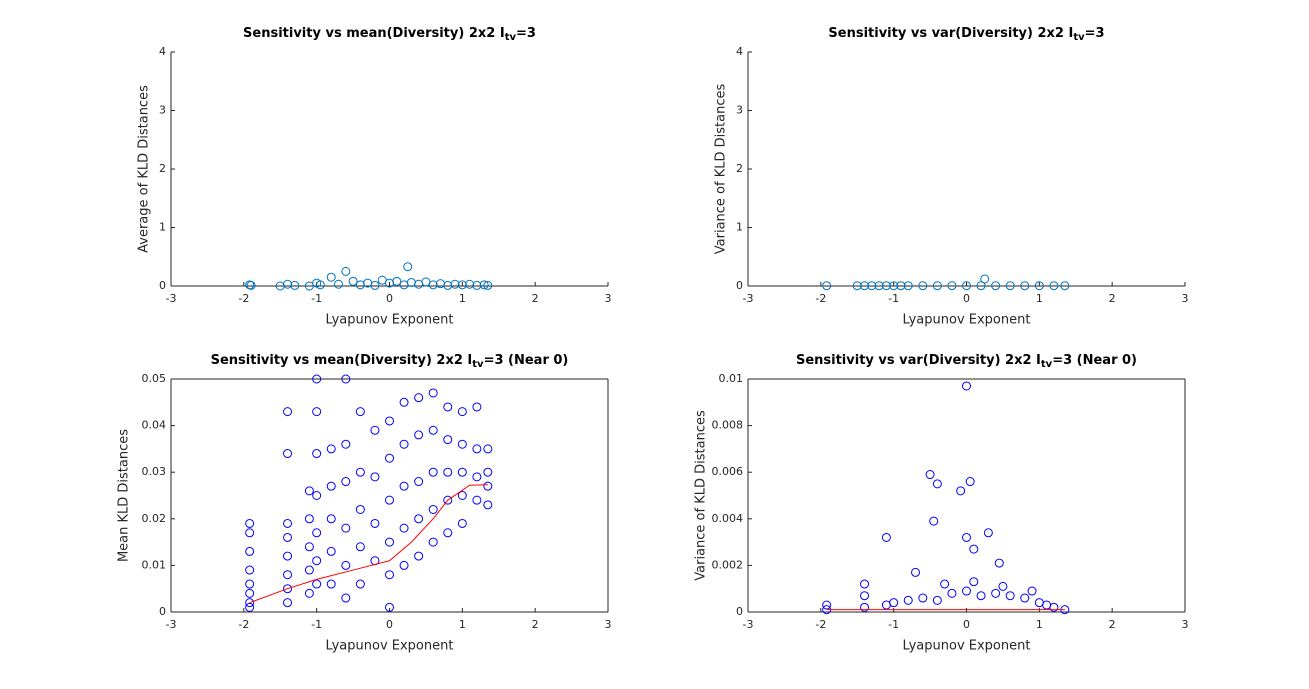 This screenshot has height=689, width=1309. What do you see at coordinates (124, 495) in the screenshot?
I see `y-axis-label: Mean KLD Distances` at bounding box center [124, 495].